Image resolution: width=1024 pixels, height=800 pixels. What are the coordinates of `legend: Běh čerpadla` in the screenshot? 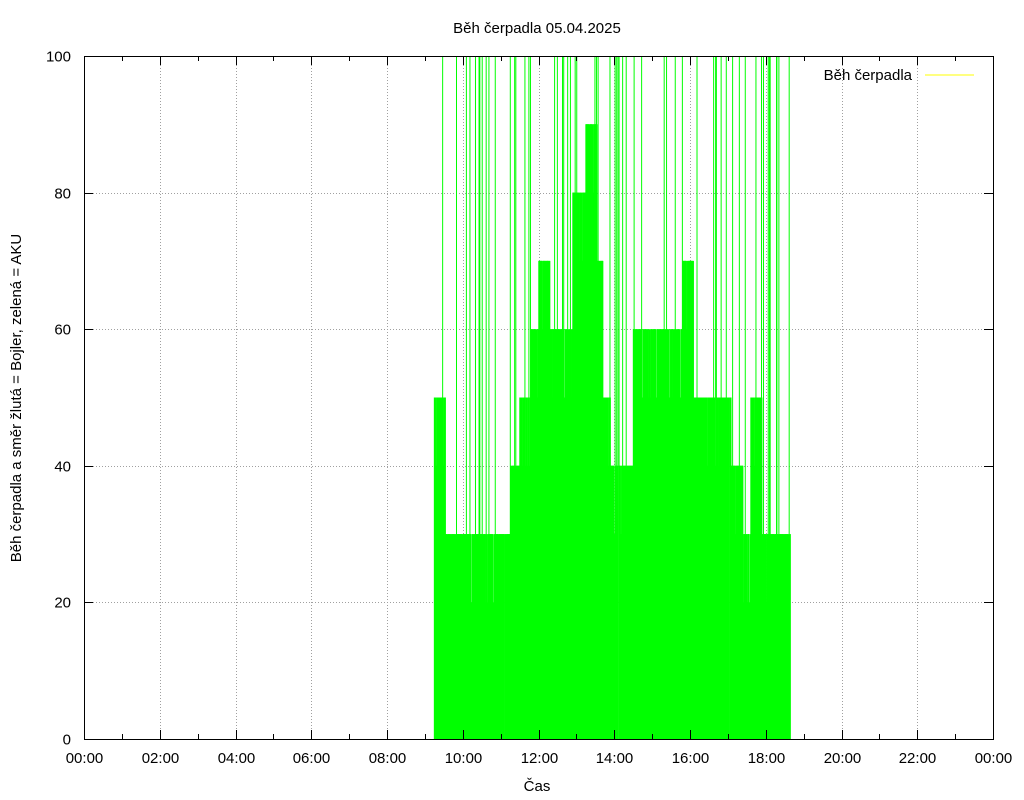 It's located at (899, 75).